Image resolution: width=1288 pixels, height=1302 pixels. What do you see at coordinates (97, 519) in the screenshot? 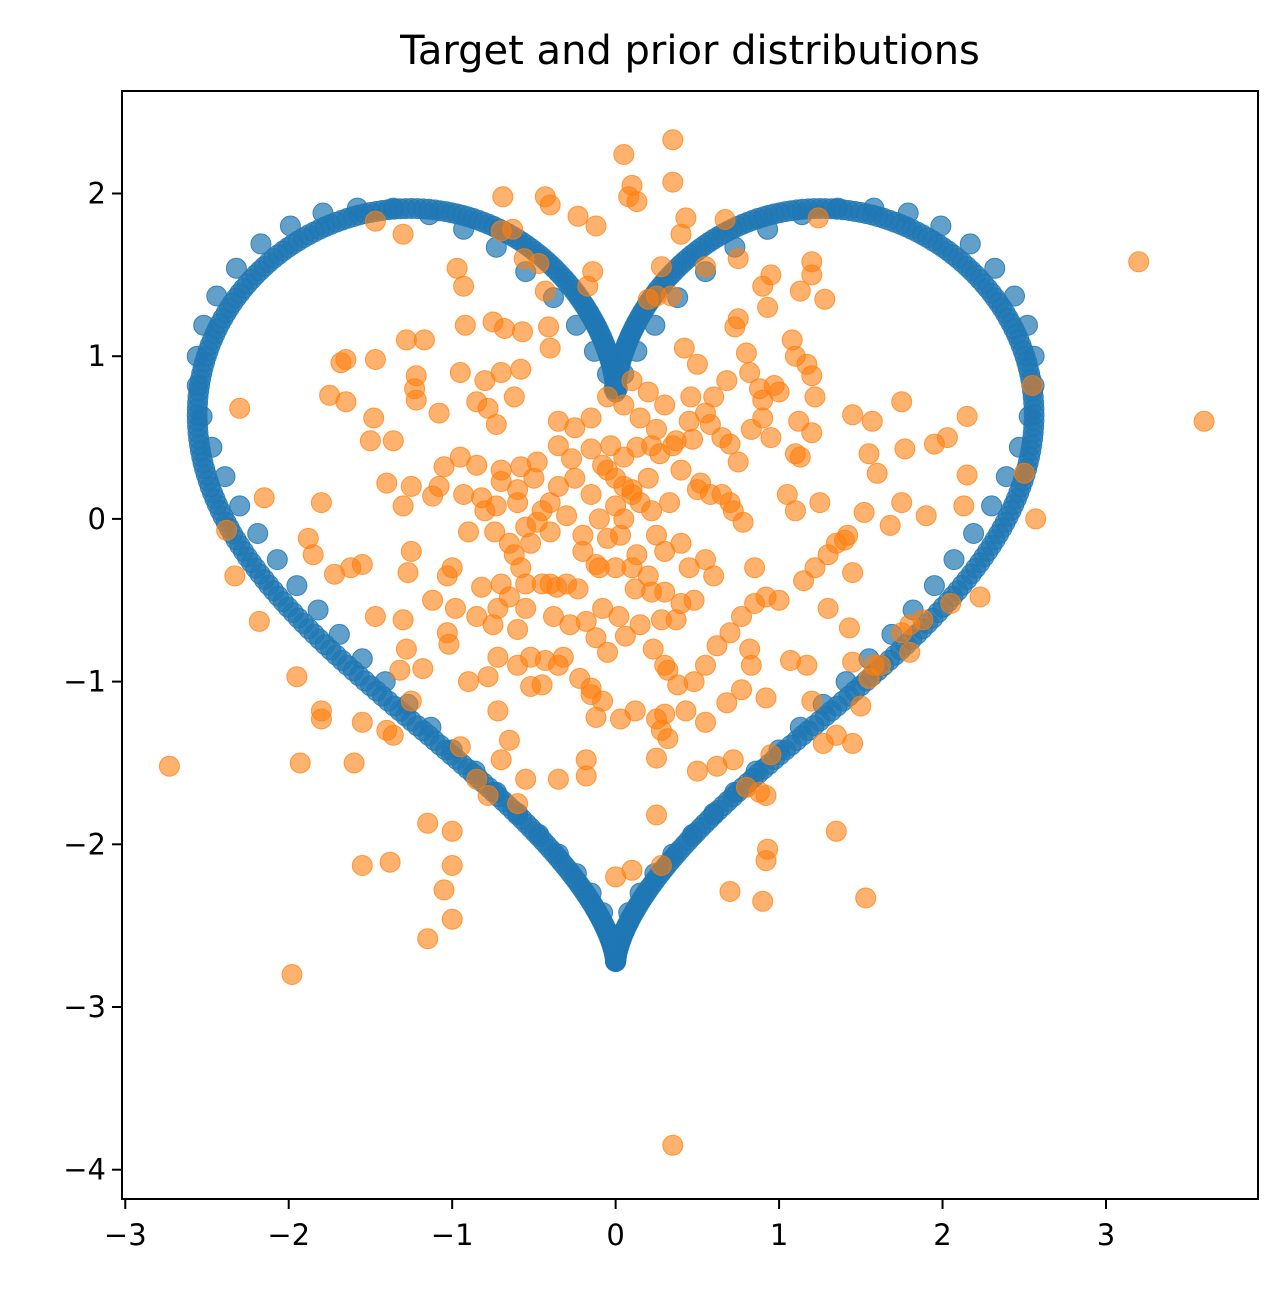
I see `y-tick-label: 0` at bounding box center [97, 519].